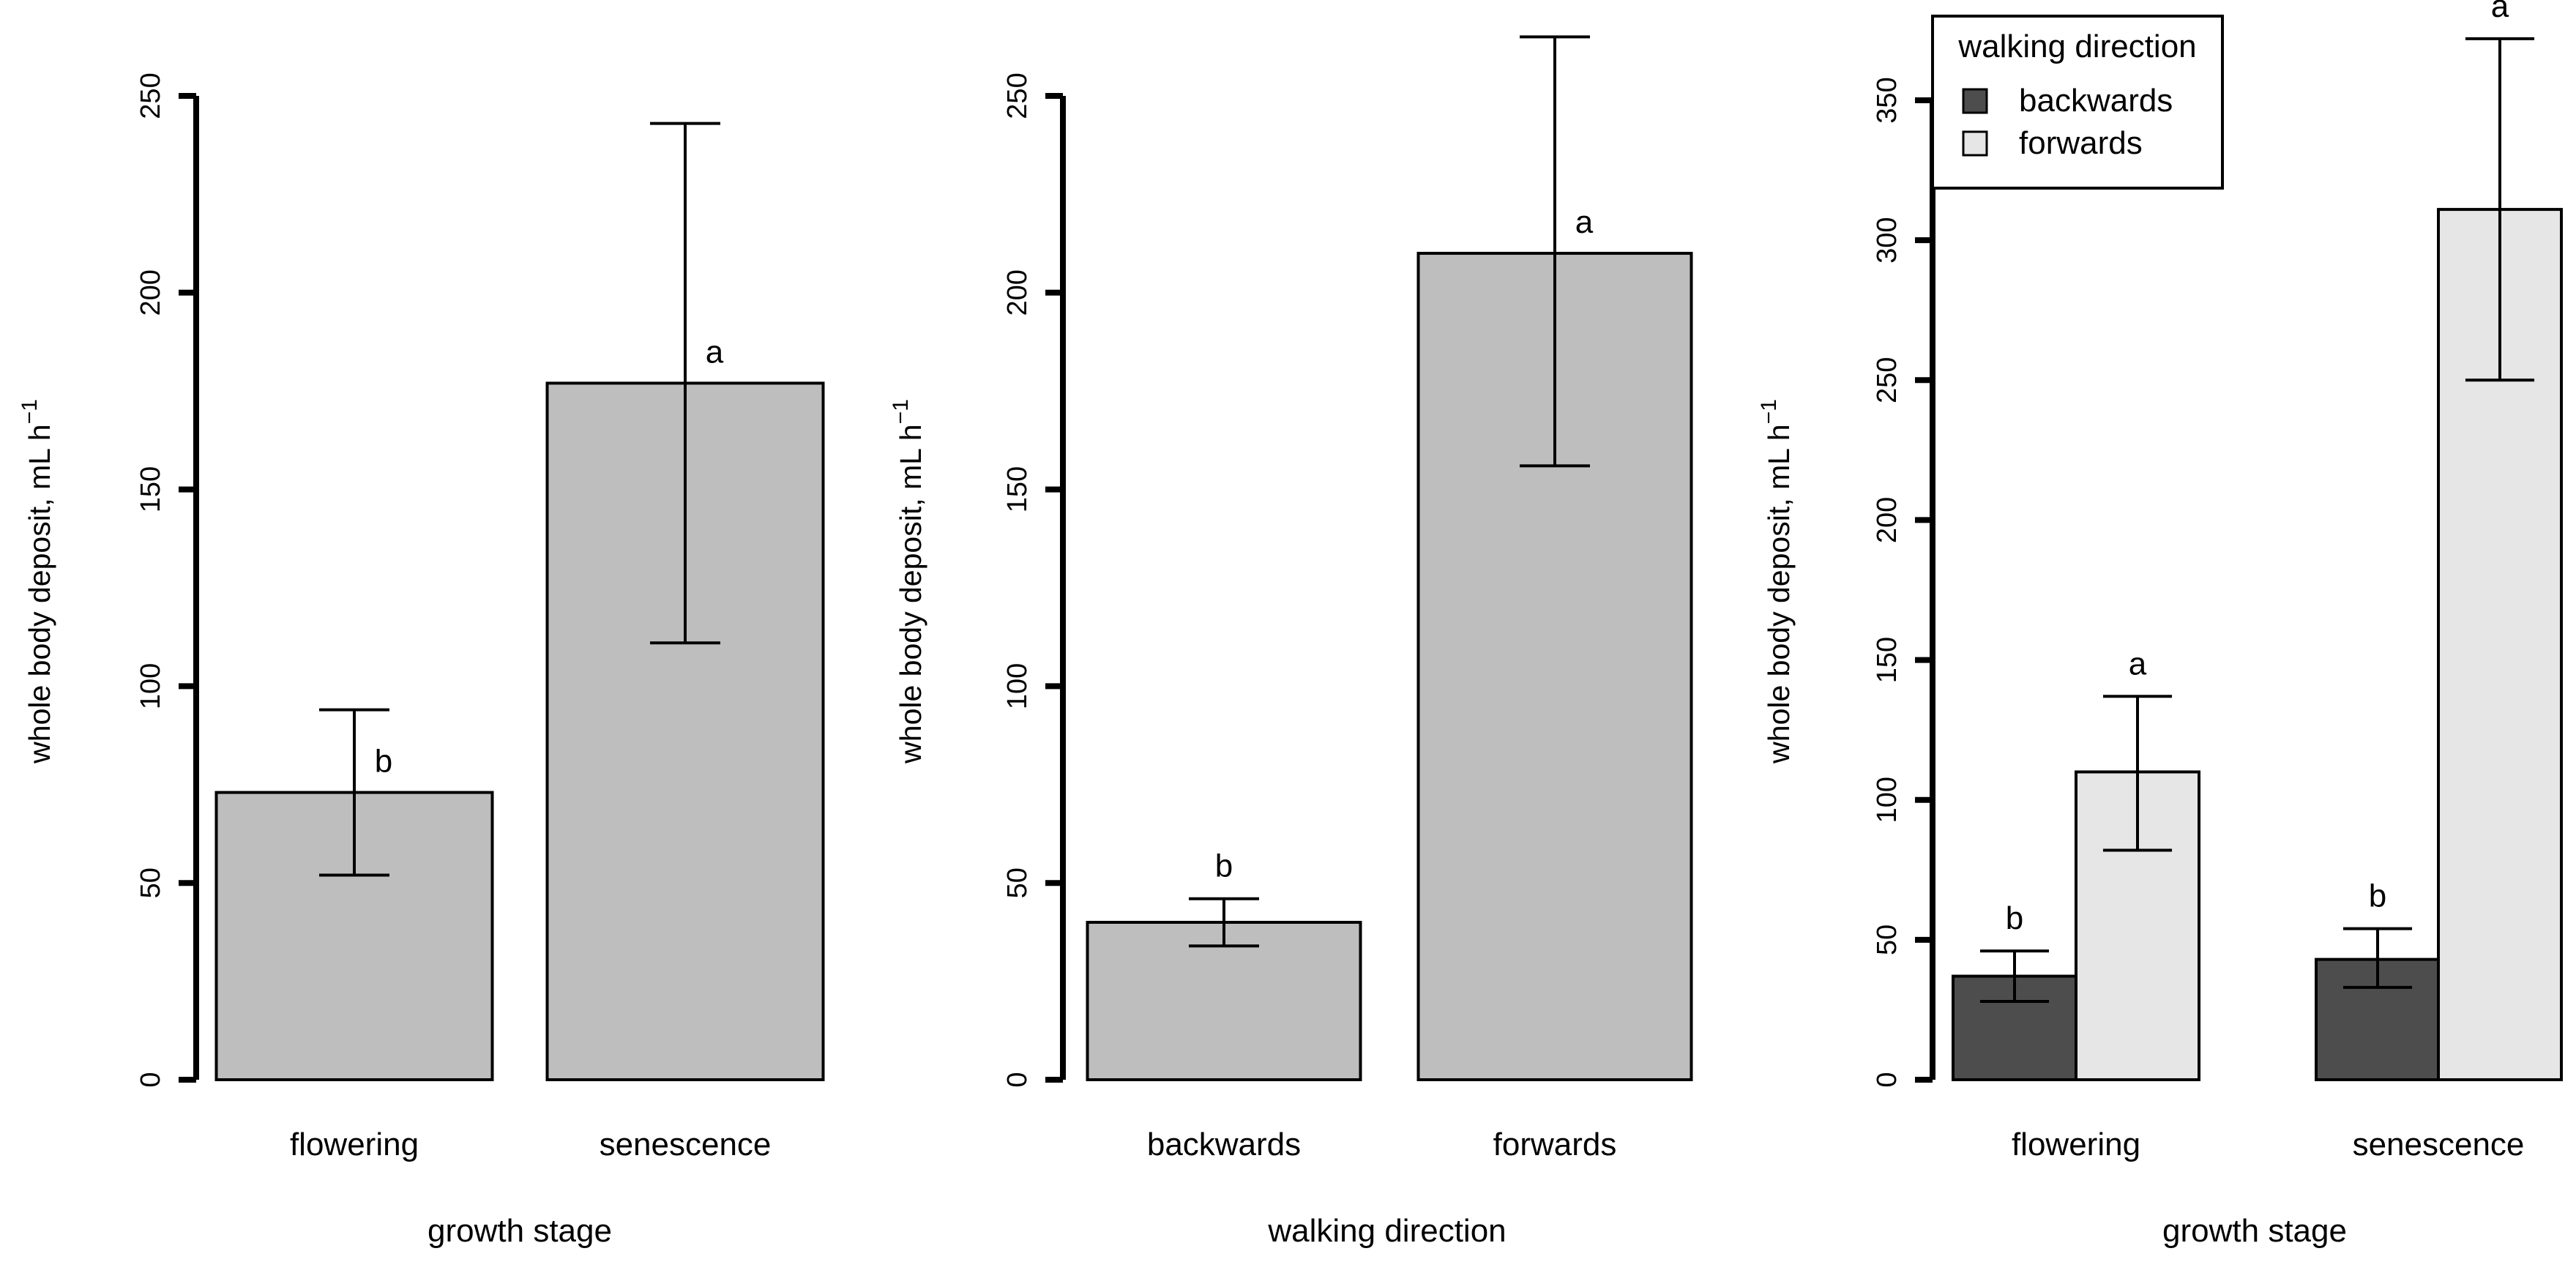  What do you see at coordinates (2076, 46) in the screenshot?
I see `legend-title: walking direction` at bounding box center [2076, 46].